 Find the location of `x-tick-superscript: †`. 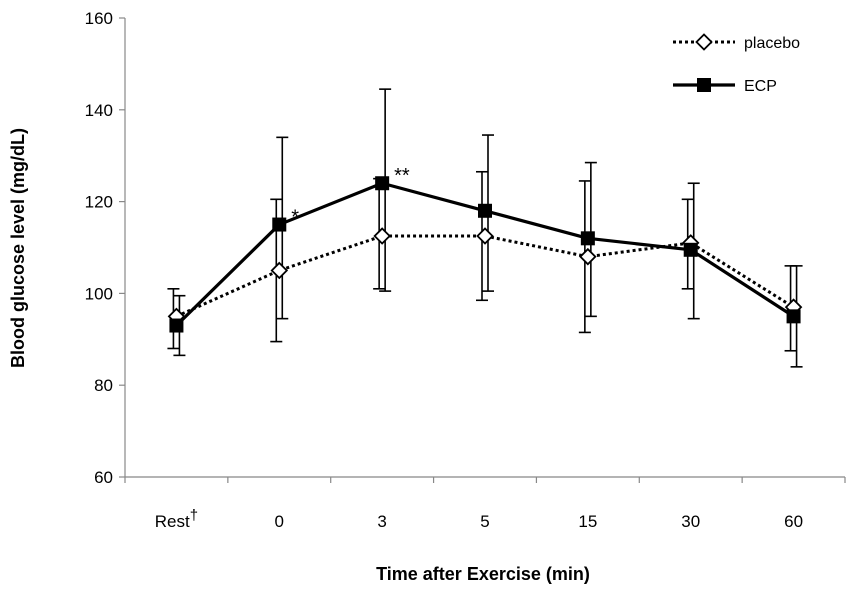

x-tick-superscript: † is located at coordinates (194, 515).